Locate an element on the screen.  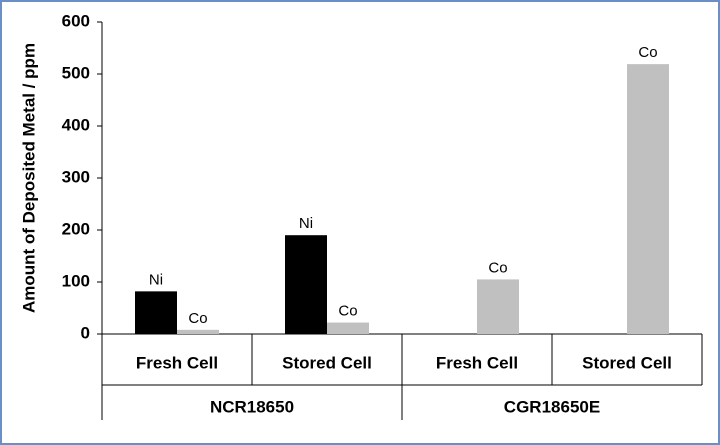
y-axis-label: Amount of Deposited Metal / ppm is located at coordinates (28, 178).